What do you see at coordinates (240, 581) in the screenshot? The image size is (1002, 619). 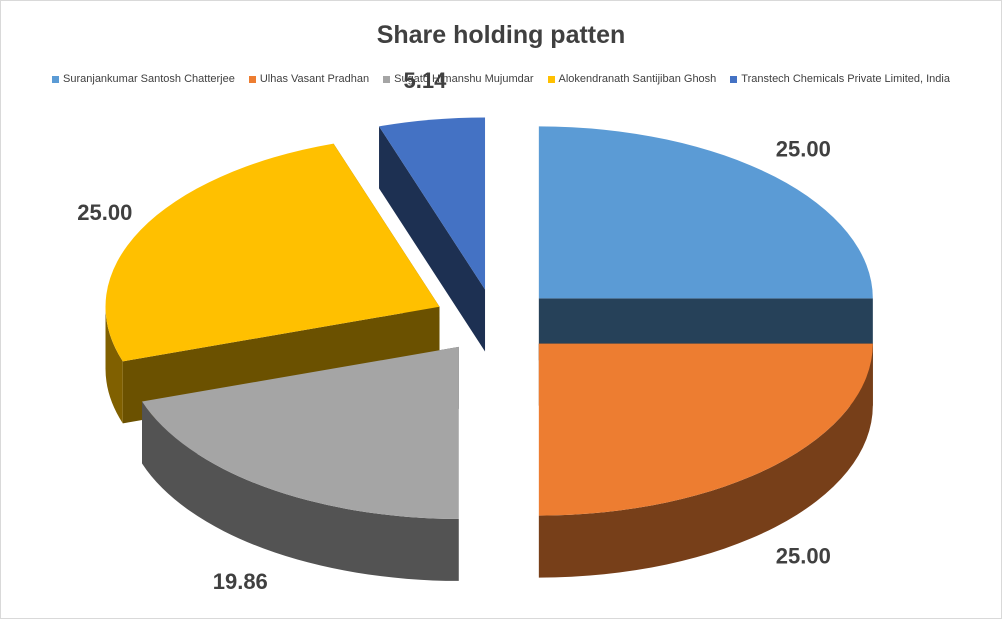 I see `data-label: 19.86` at bounding box center [240, 581].